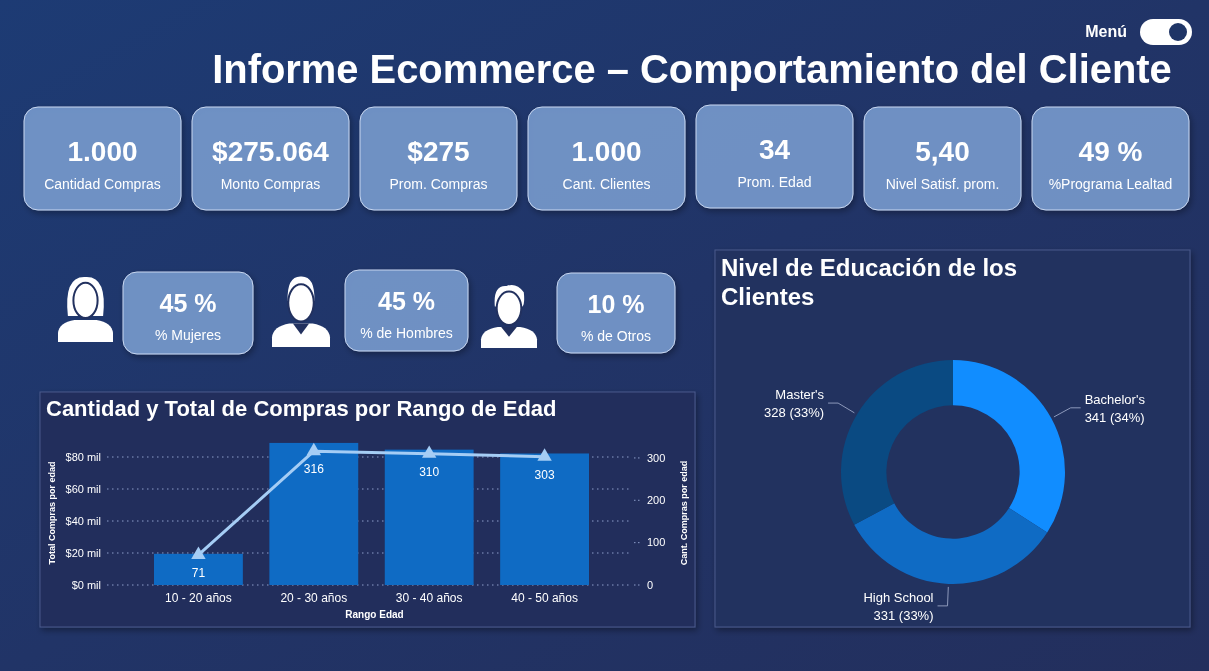 This screenshot has width=1209, height=671. Describe the element at coordinates (314, 469) in the screenshot. I see `data-label: 316` at that location.